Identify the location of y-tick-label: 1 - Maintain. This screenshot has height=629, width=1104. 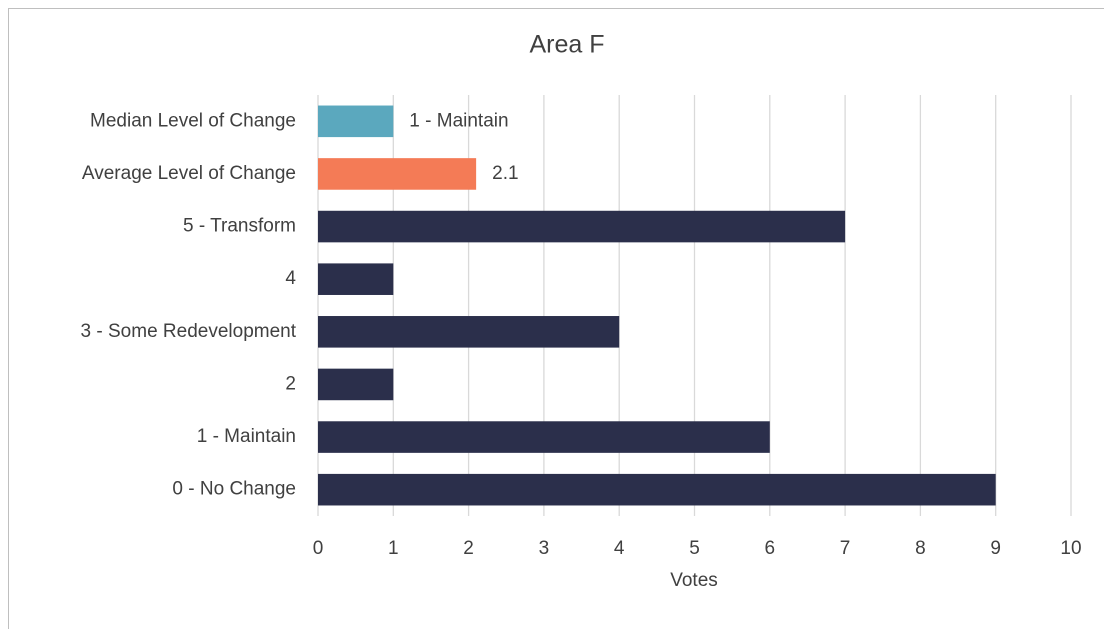
(246, 436).